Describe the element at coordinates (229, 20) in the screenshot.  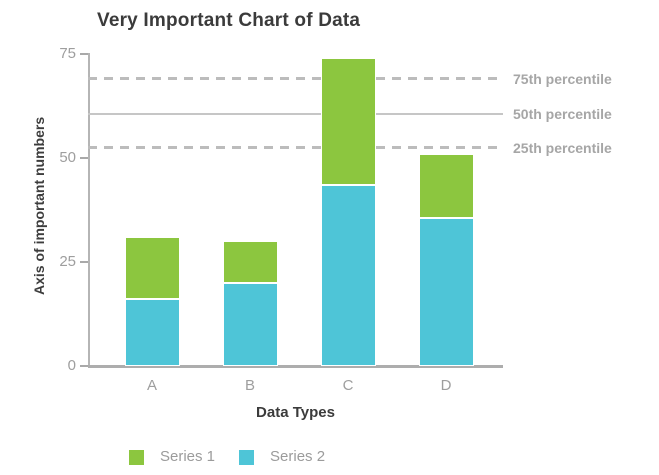
I see `chart-title: Very Important Chart of Data` at that location.